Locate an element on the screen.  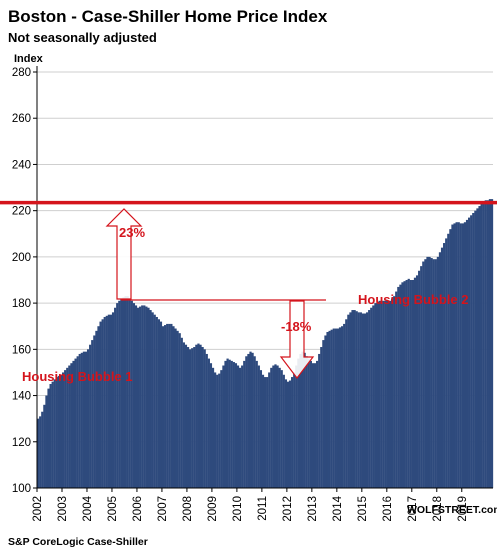
x-tick-label: 2019 is located at coordinates (463, 509).